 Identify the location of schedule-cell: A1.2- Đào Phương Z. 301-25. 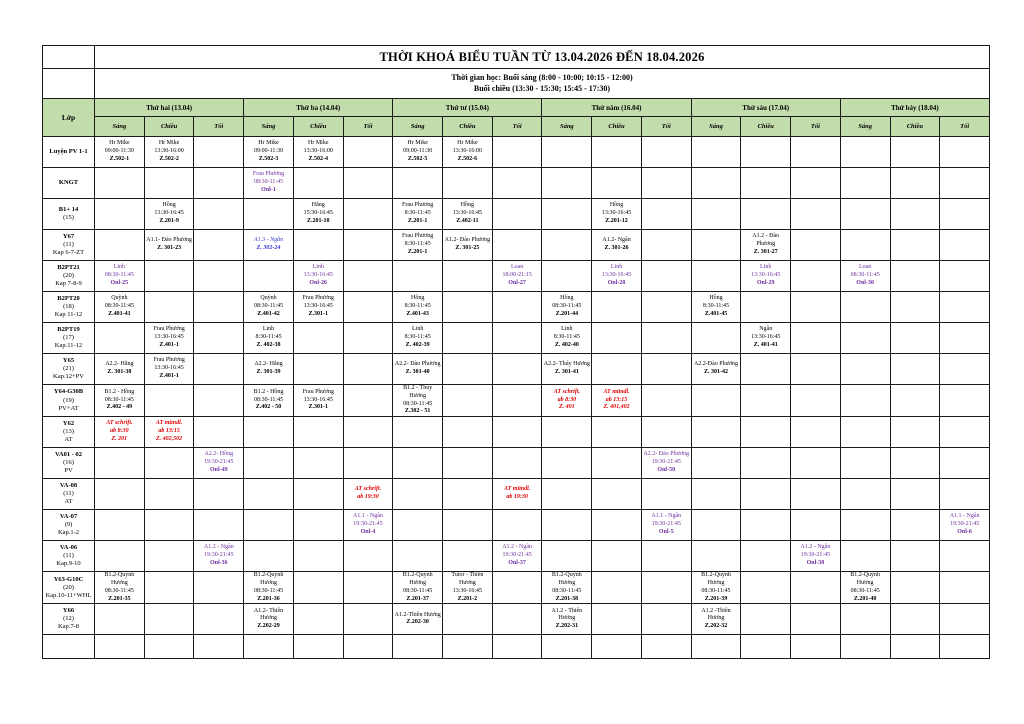
(467, 245).